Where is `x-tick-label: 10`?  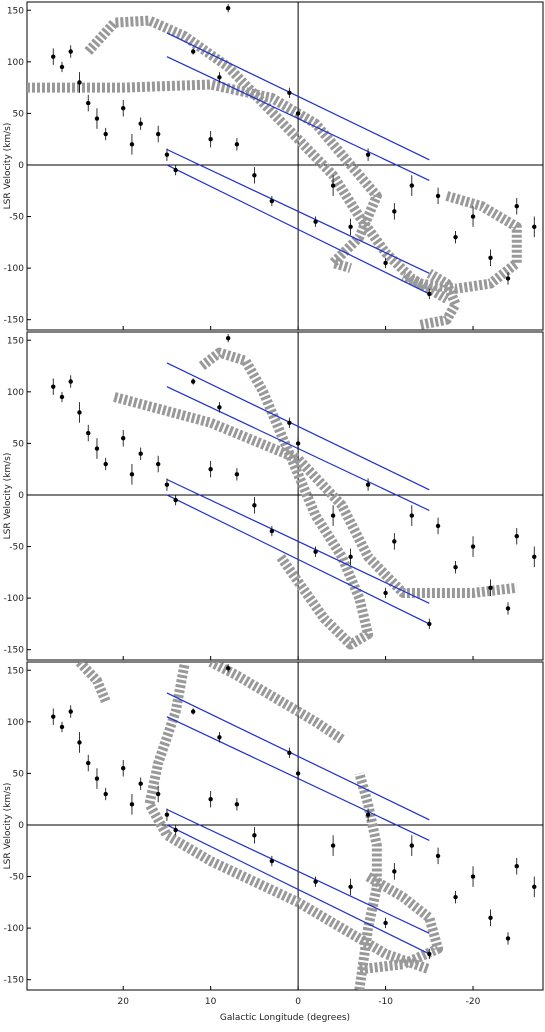 x-tick-label: 10 is located at coordinates (211, 1002).